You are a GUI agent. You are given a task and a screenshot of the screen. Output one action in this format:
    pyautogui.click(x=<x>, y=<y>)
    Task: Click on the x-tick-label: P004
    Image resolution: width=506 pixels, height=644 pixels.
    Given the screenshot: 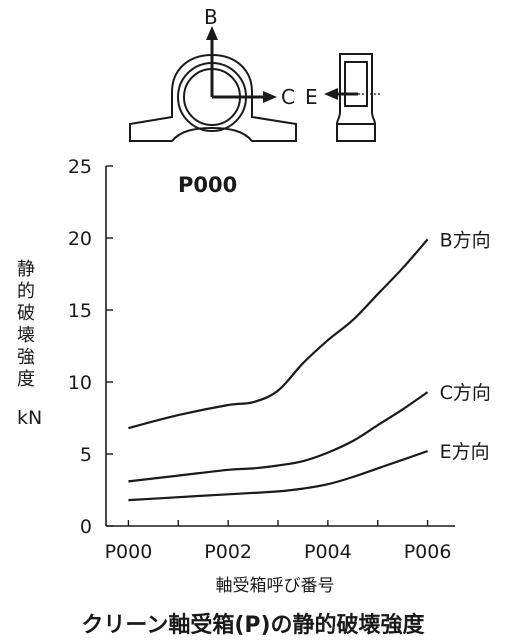 What is the action you would take?
    pyautogui.click(x=328, y=552)
    